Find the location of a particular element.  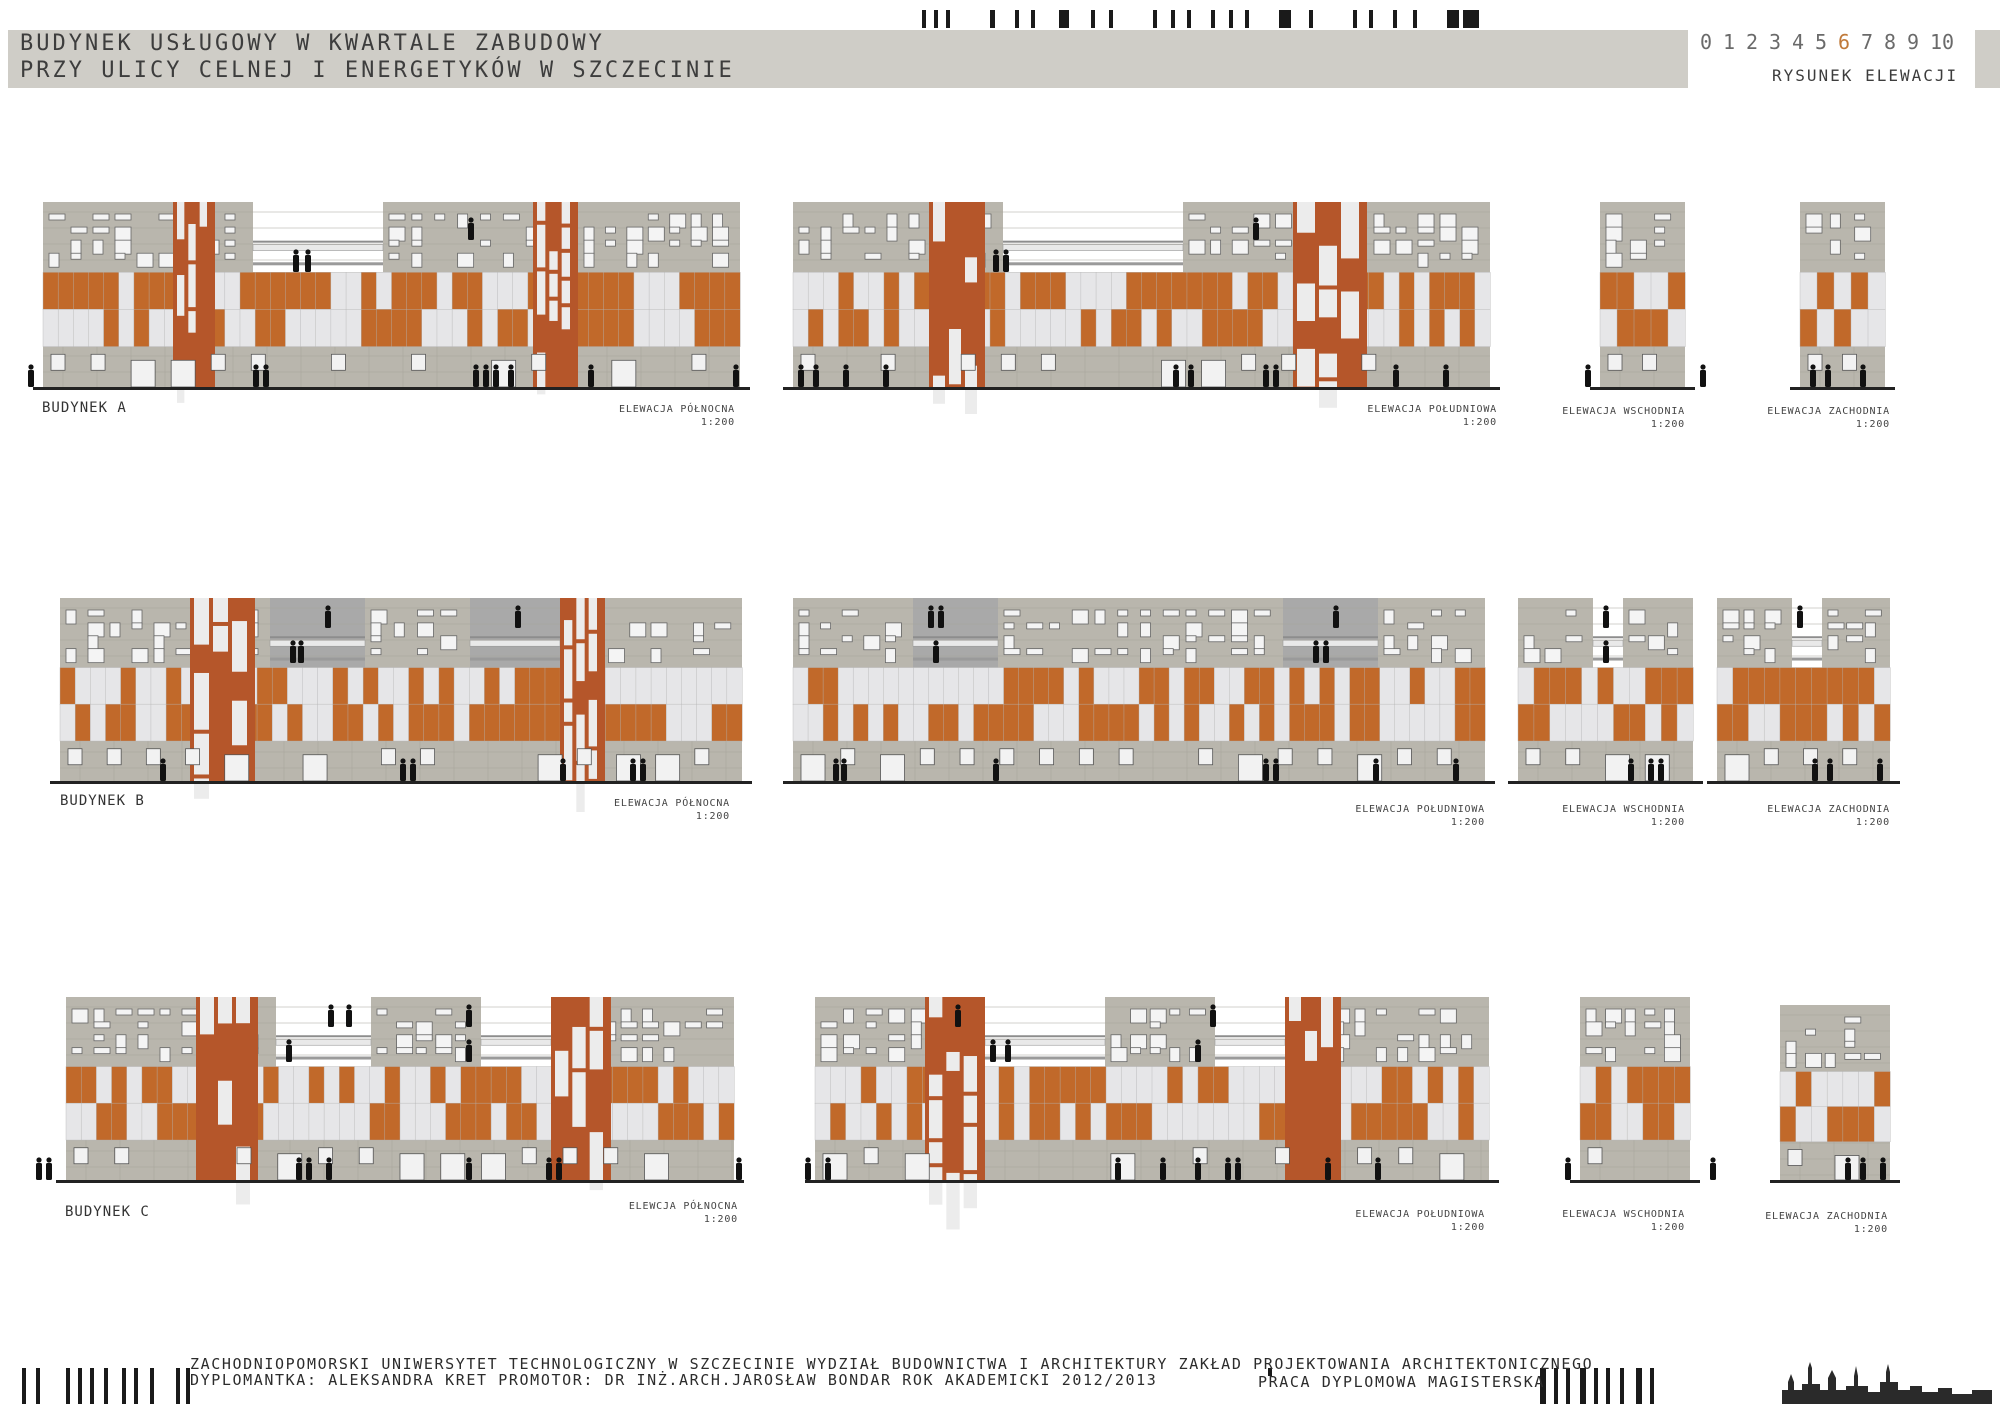

sheet-number-2: 2 is located at coordinates (1752, 42).